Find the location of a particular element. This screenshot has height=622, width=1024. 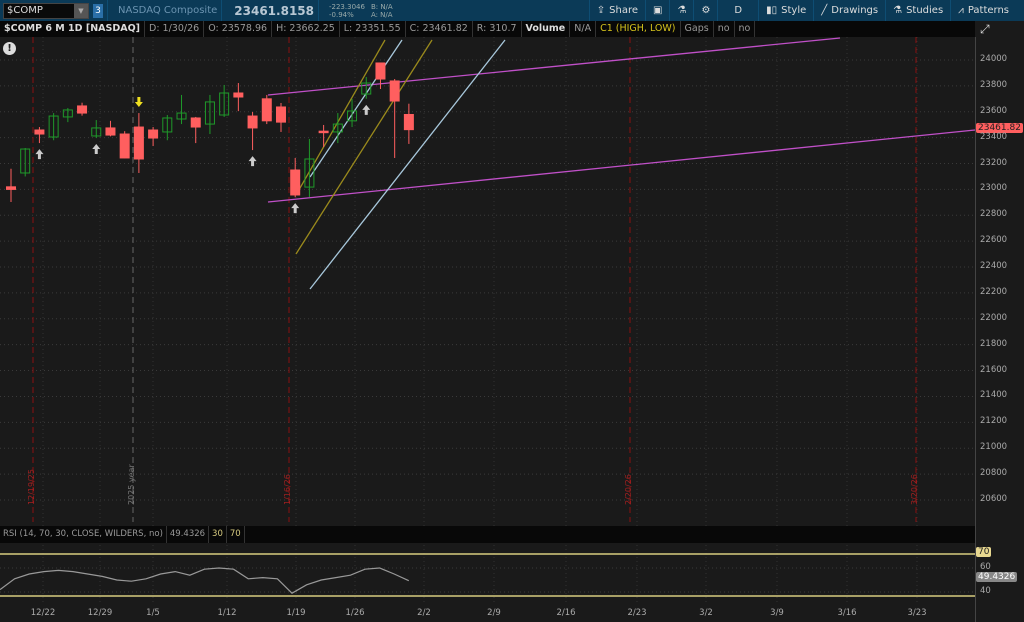

chevron-down-icon: ▼ is located at coordinates (81, 10).